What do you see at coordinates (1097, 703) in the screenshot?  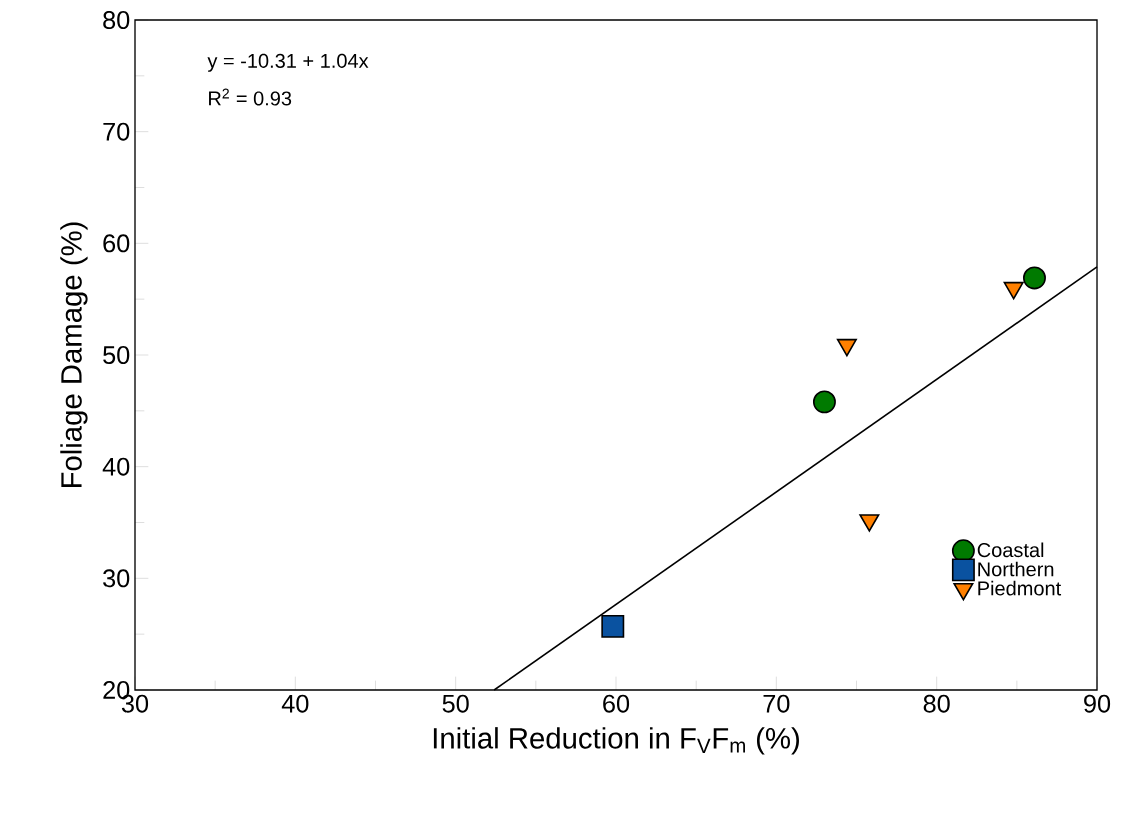 I see `x-tick-label: 90` at bounding box center [1097, 703].